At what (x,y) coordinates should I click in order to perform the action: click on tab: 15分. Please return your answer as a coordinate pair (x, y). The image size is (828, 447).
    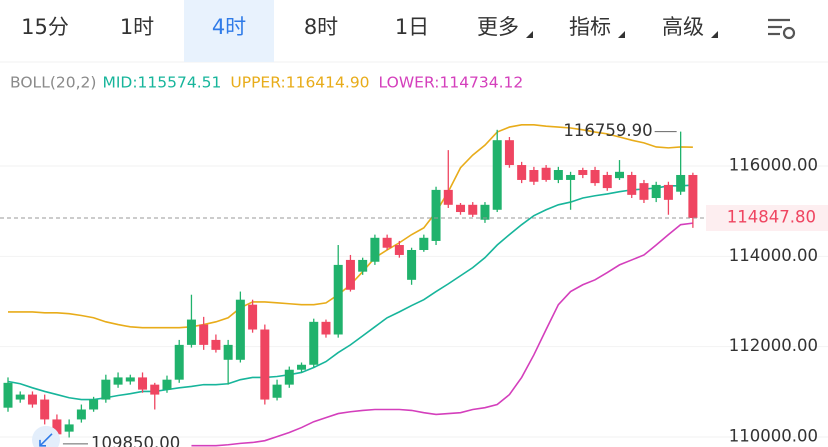
    Looking at the image, I should click on (45, 27).